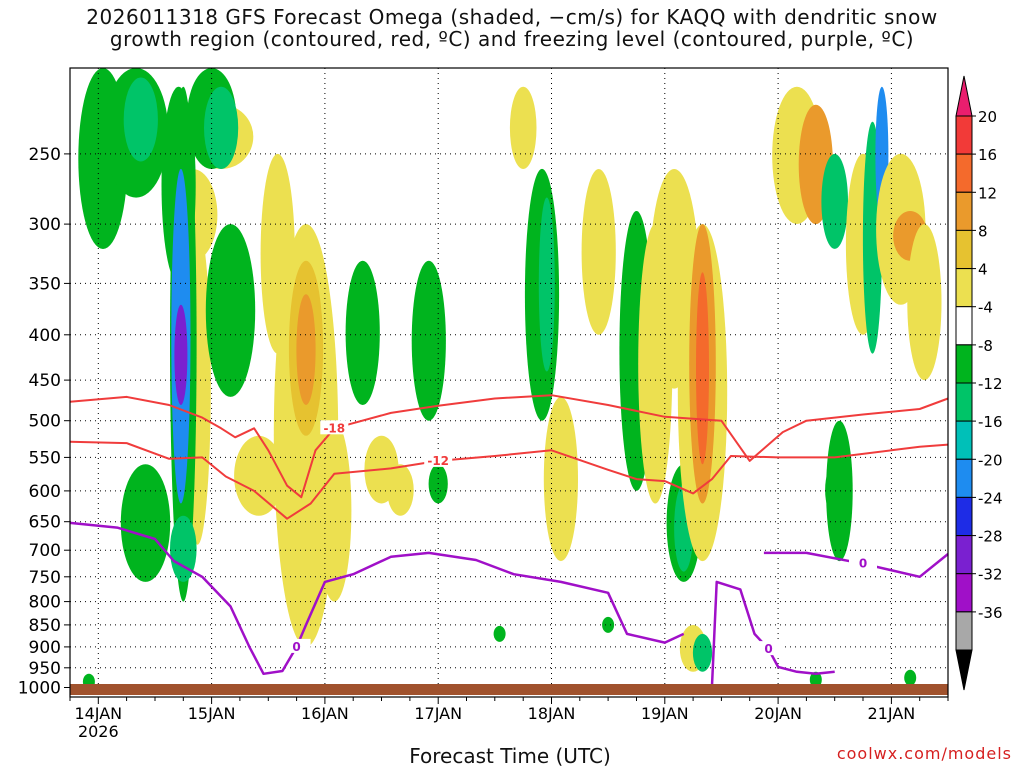 The image size is (1024, 768). I want to click on dgz-contour-label: -18, so click(334, 428).